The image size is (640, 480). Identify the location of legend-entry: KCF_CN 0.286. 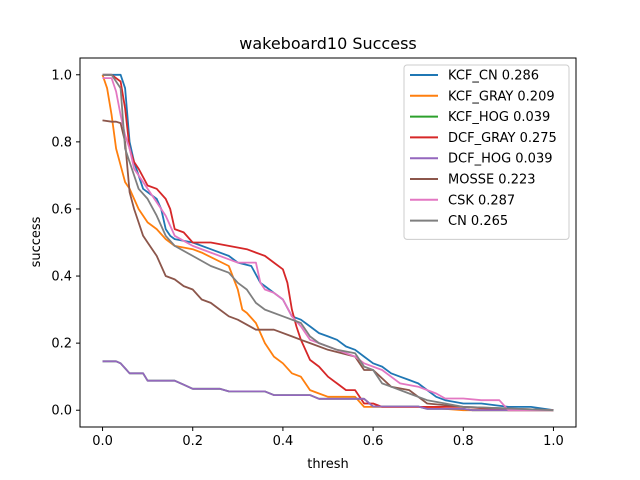
(493, 76).